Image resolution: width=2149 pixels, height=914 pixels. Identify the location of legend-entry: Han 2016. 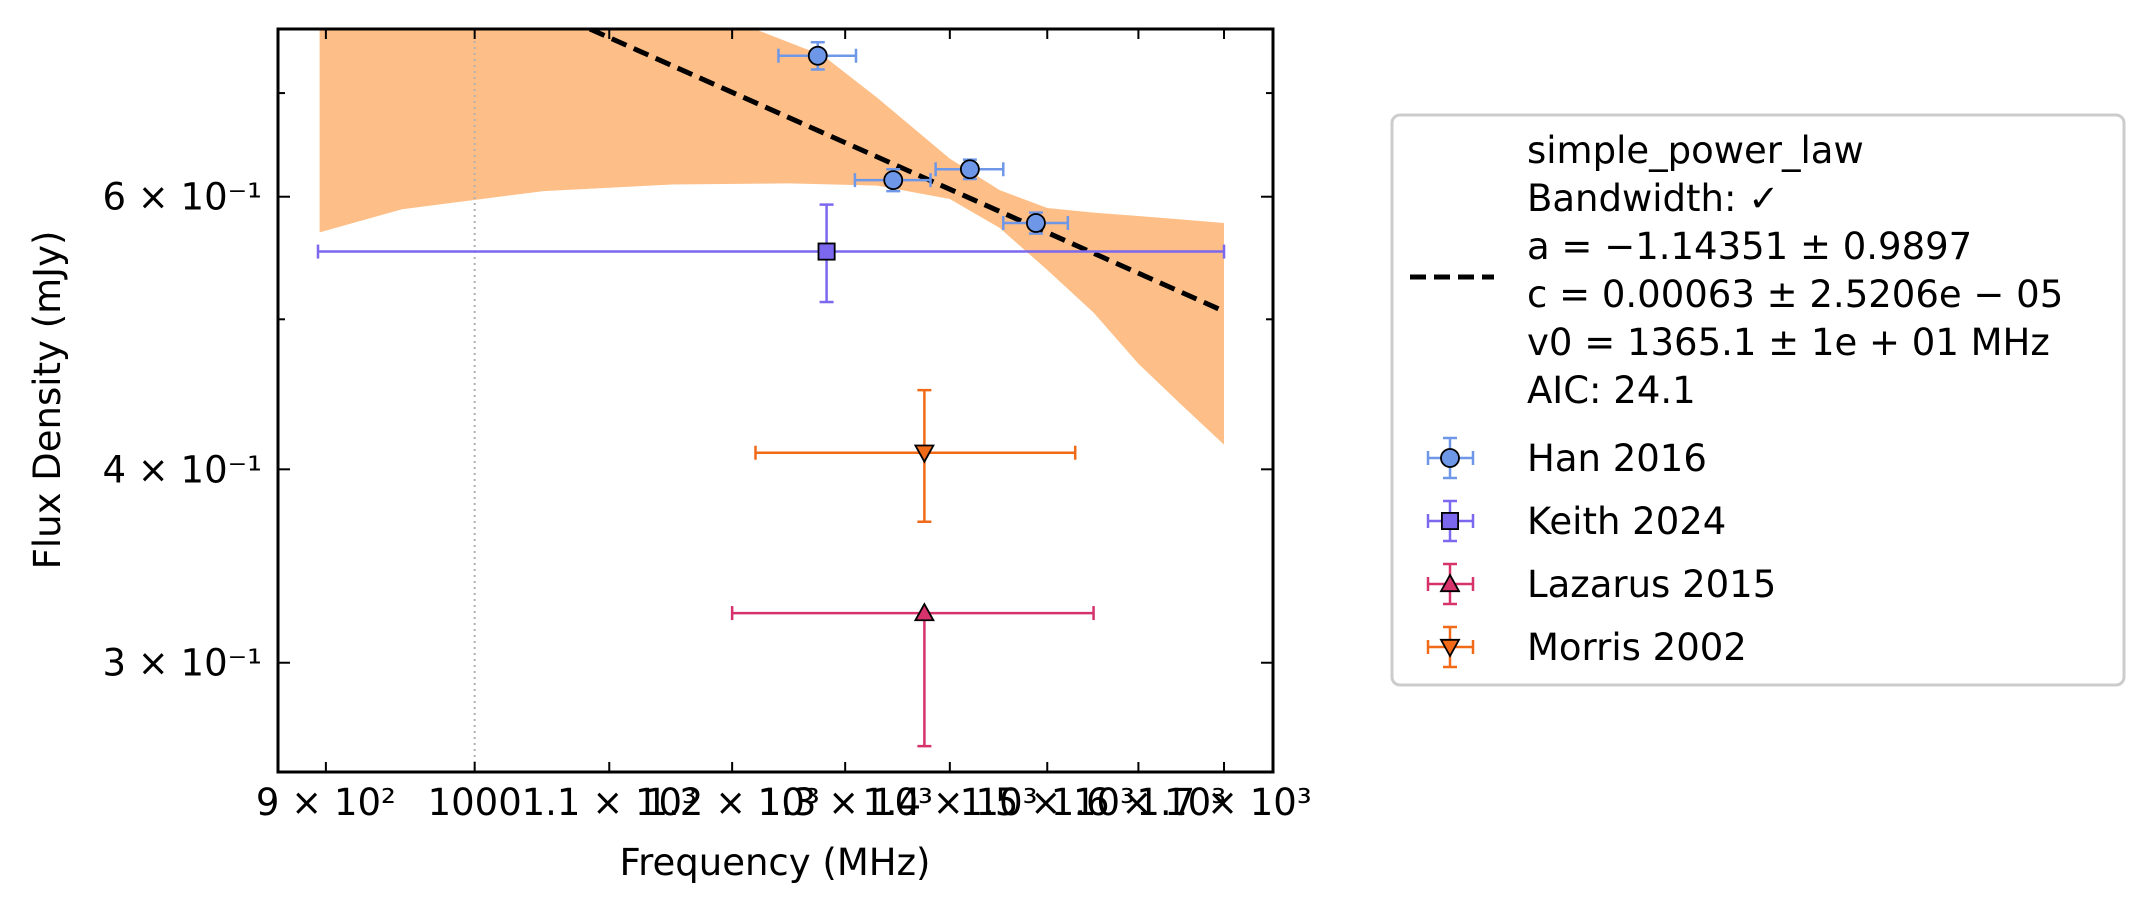
(1566, 458).